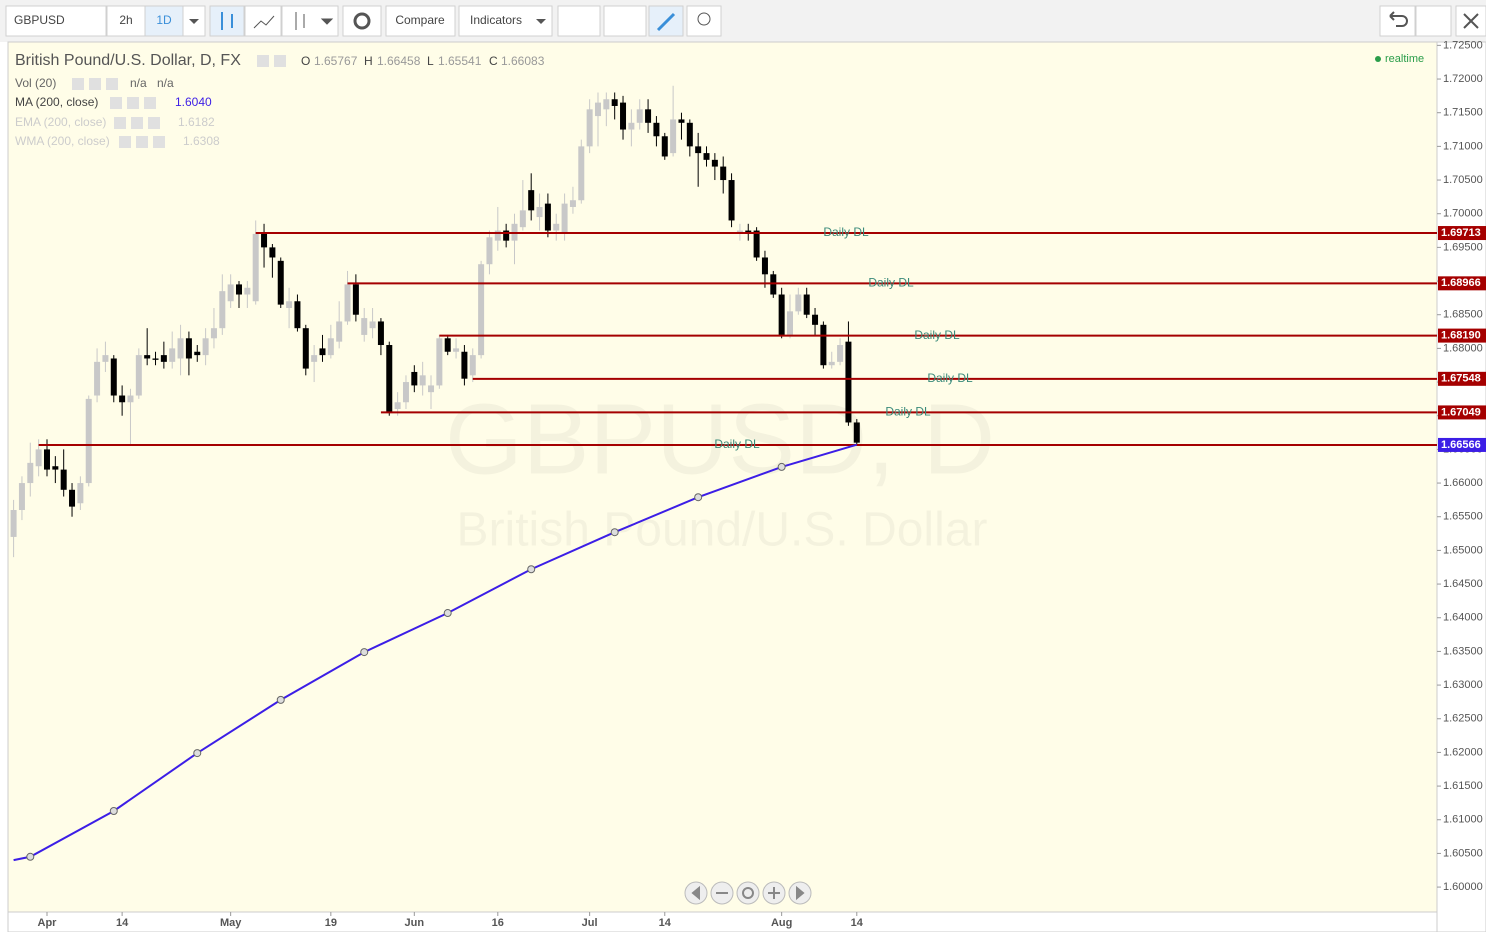  What do you see at coordinates (704, 21) in the screenshot?
I see `idea-btn` at bounding box center [704, 21].